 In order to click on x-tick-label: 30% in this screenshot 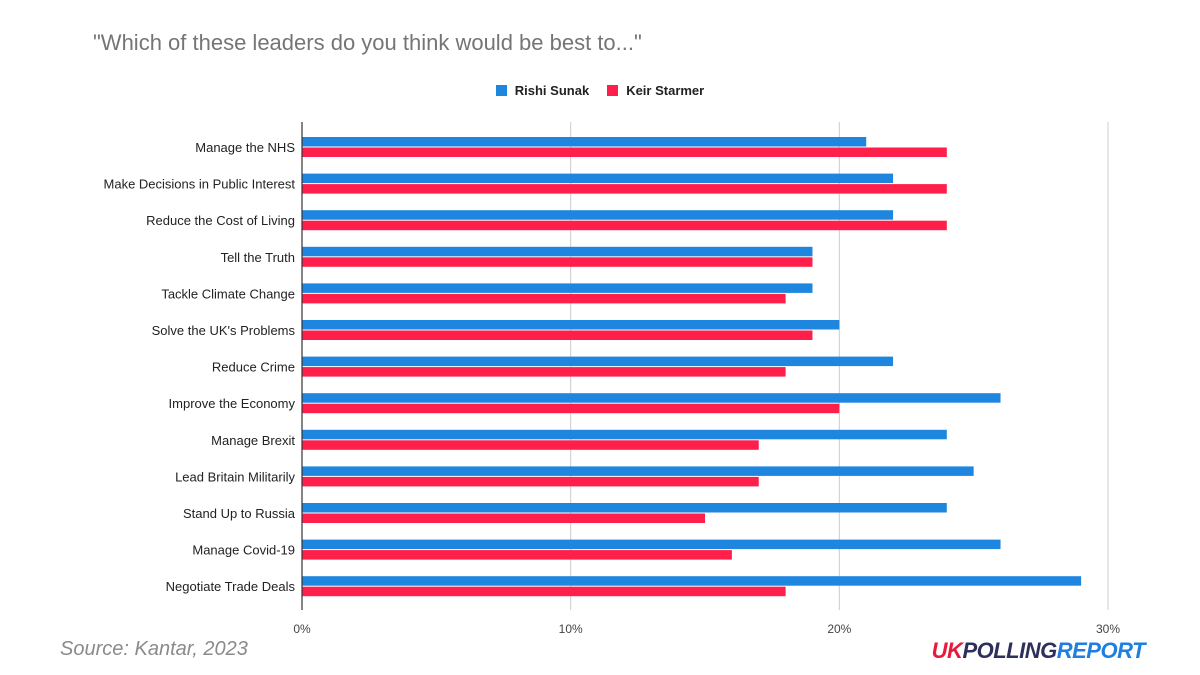, I will do `click(1108, 629)`.